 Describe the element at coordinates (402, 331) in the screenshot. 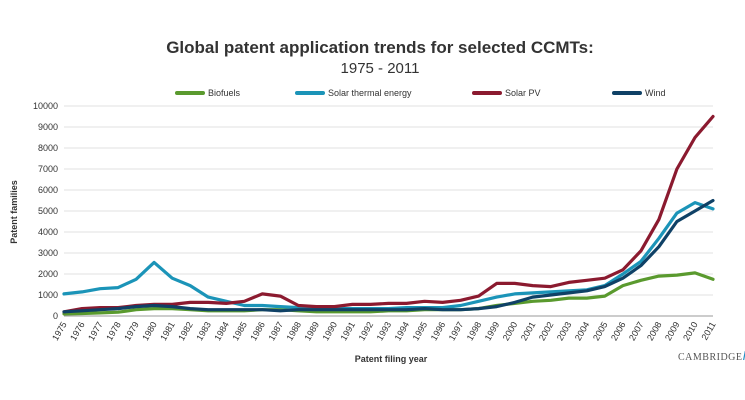

I see `x-tick-label: 1994` at that location.